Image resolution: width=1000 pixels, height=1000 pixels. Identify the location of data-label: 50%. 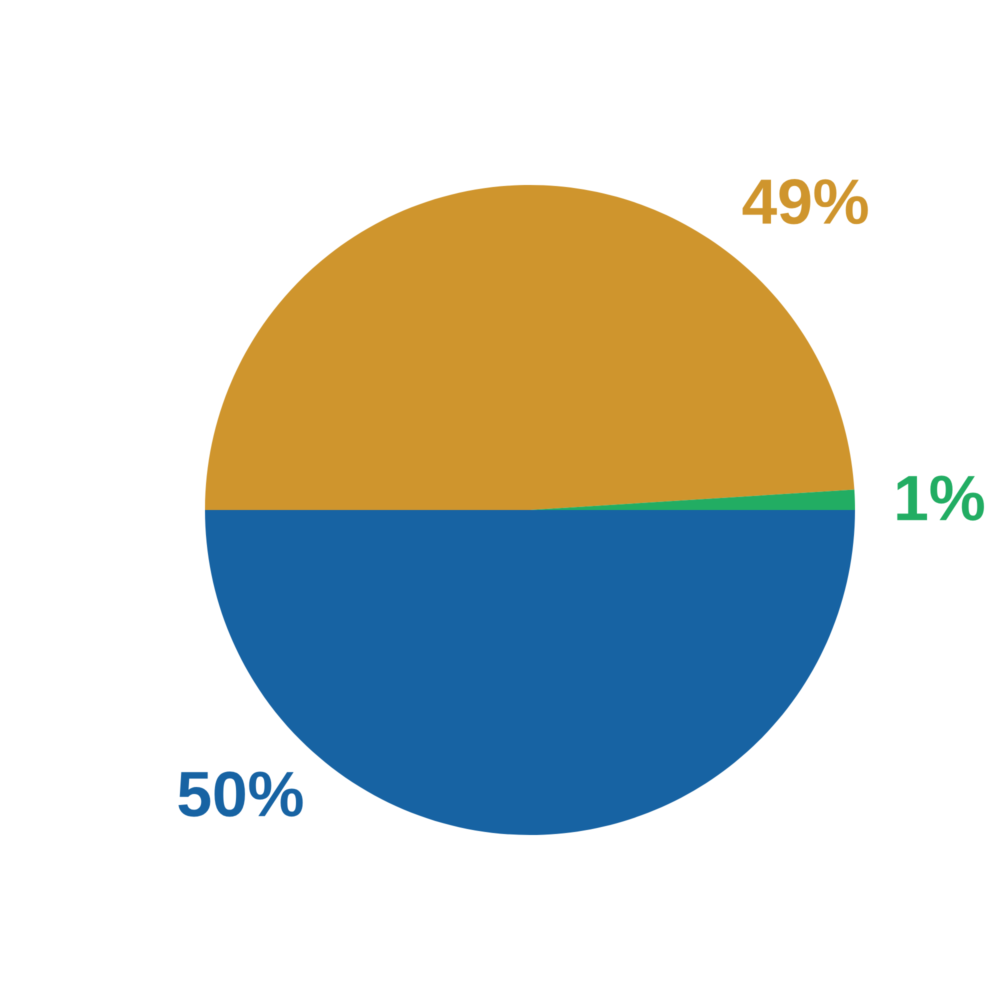
(240, 794).